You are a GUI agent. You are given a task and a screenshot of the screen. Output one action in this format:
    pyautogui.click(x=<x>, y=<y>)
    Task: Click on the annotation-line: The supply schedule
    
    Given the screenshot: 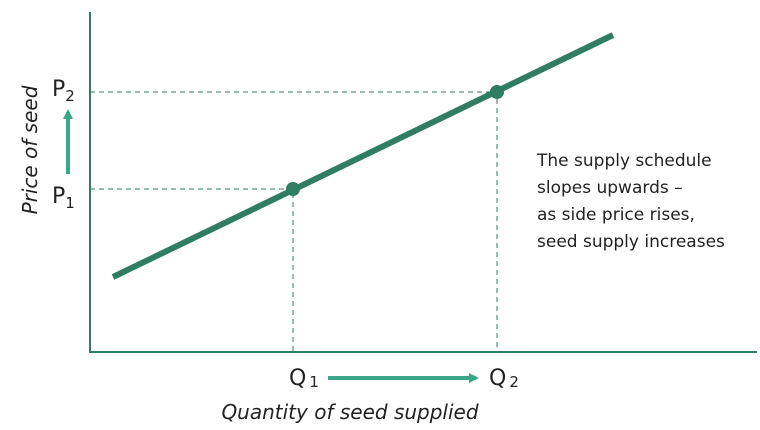 What is the action you would take?
    pyautogui.click(x=624, y=161)
    